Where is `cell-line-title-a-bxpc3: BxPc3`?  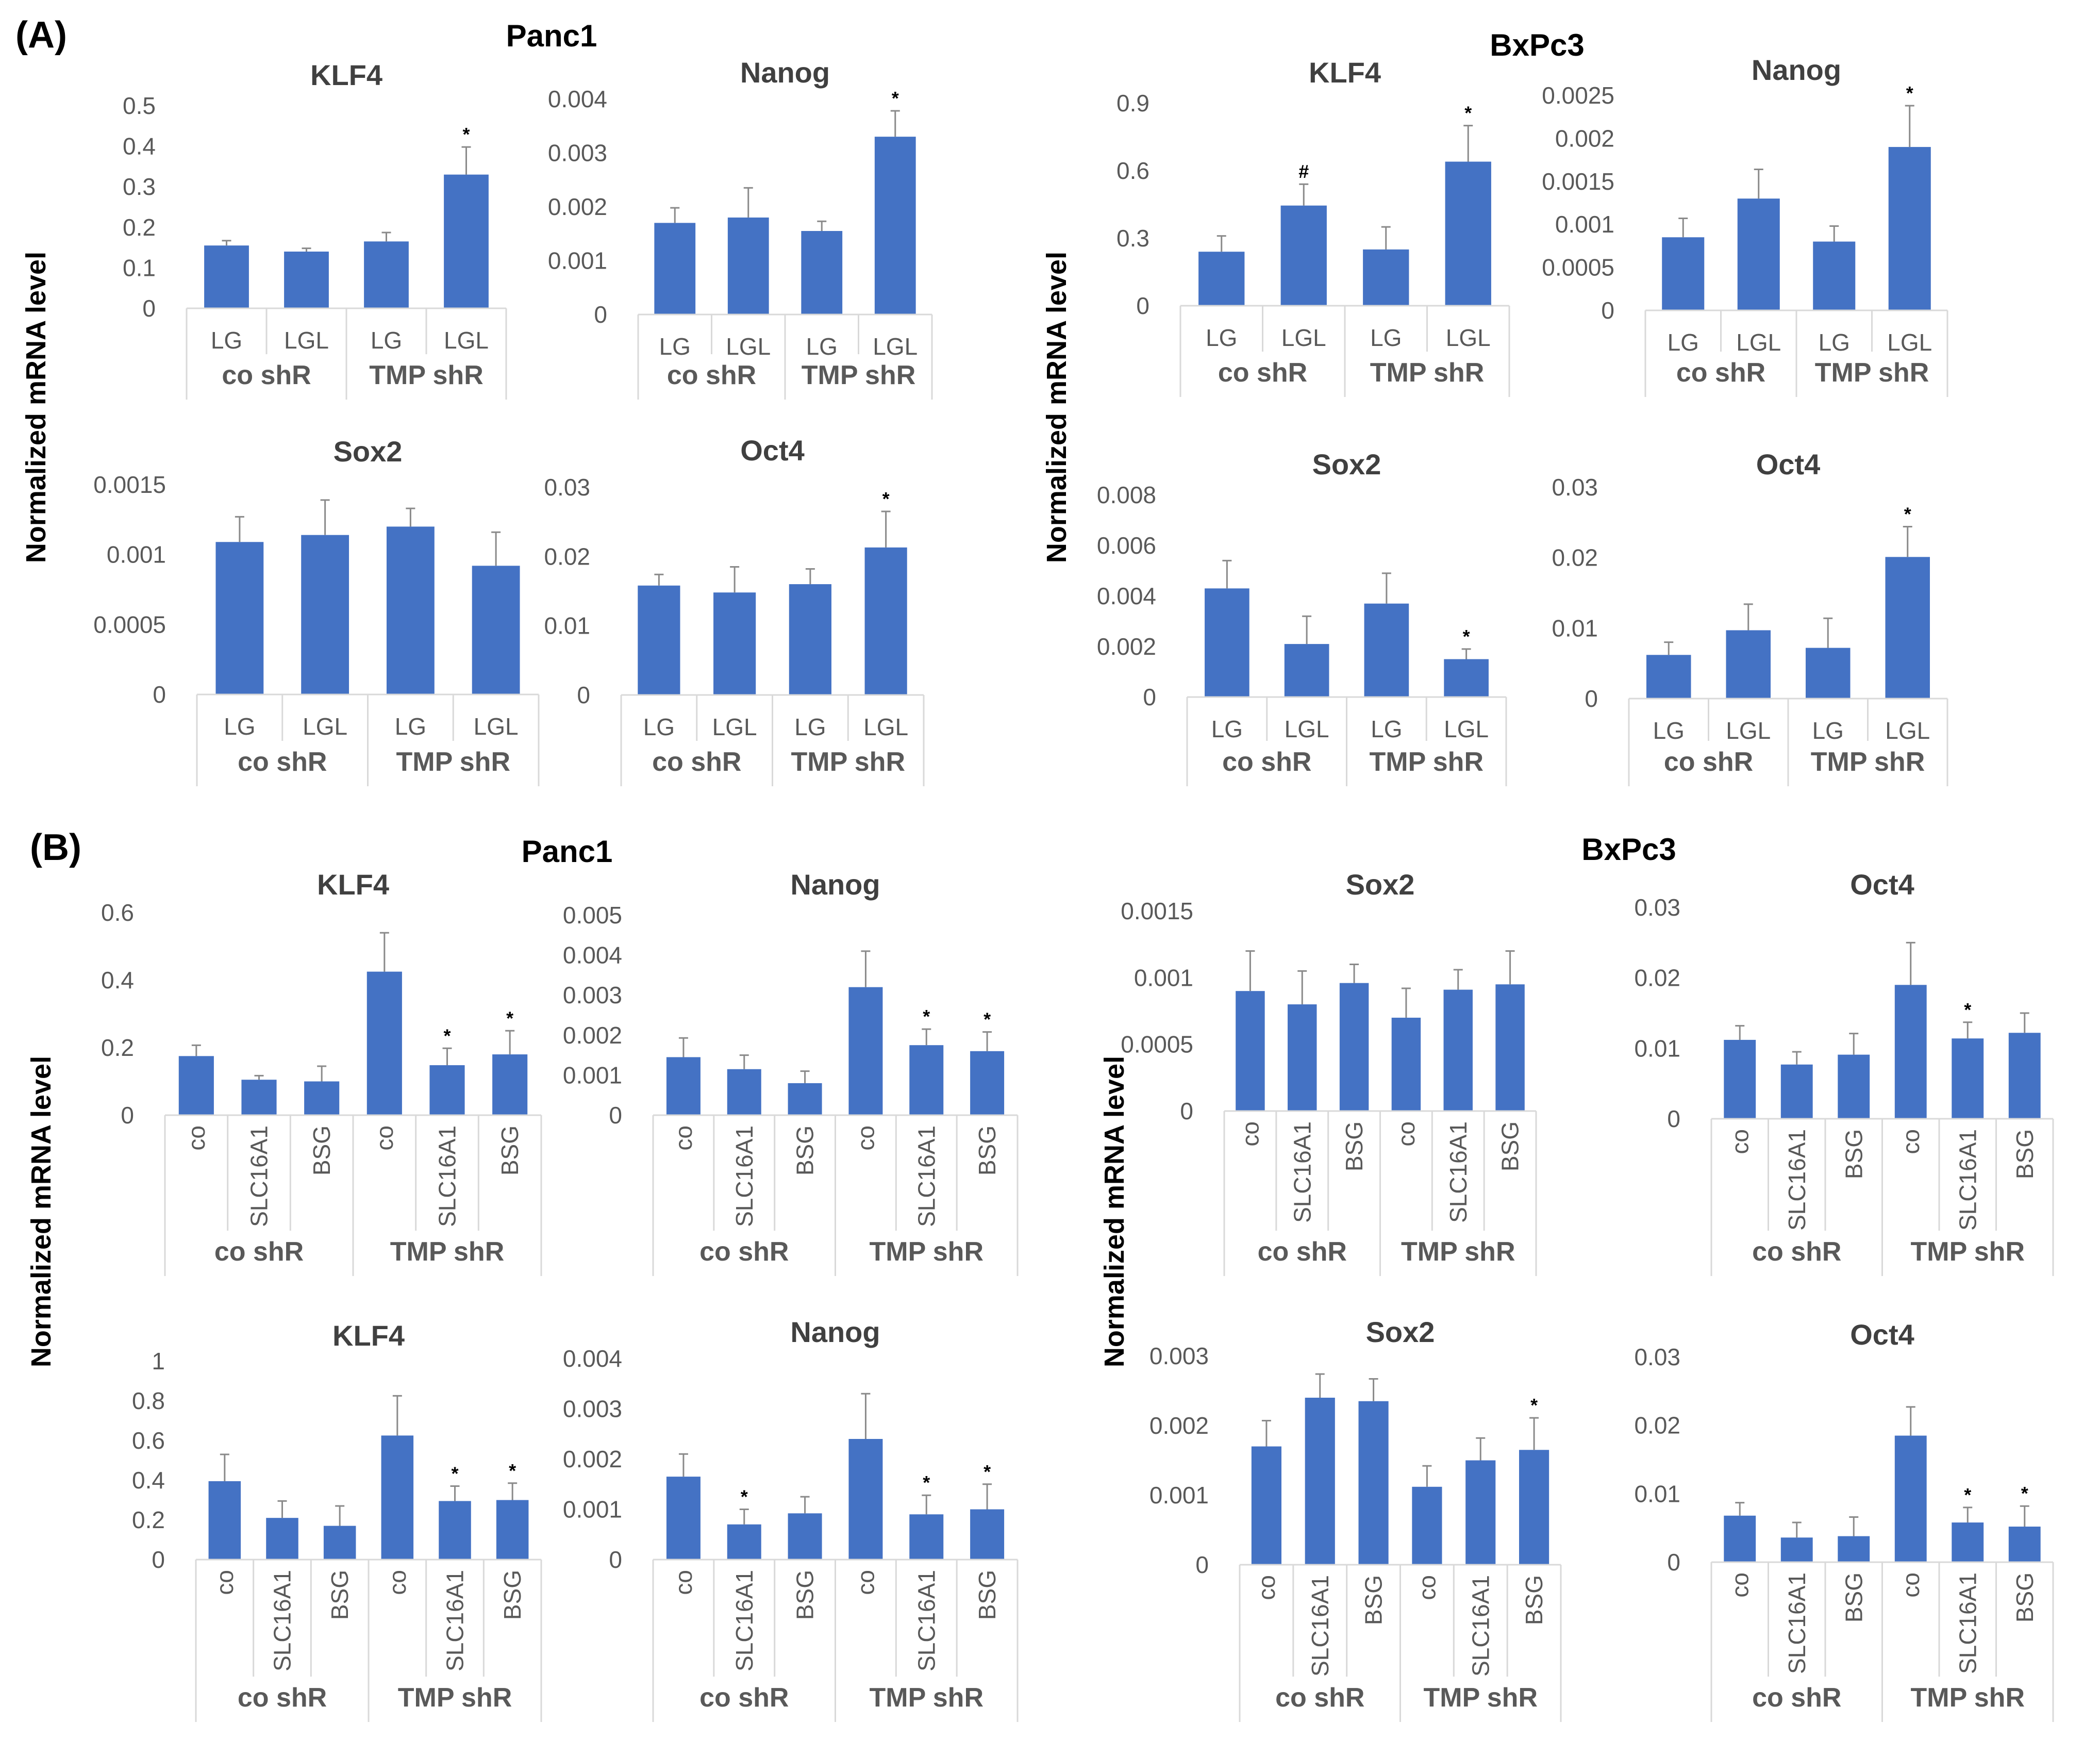 cell-line-title-a-bxpc3: BxPc3 is located at coordinates (1537, 45).